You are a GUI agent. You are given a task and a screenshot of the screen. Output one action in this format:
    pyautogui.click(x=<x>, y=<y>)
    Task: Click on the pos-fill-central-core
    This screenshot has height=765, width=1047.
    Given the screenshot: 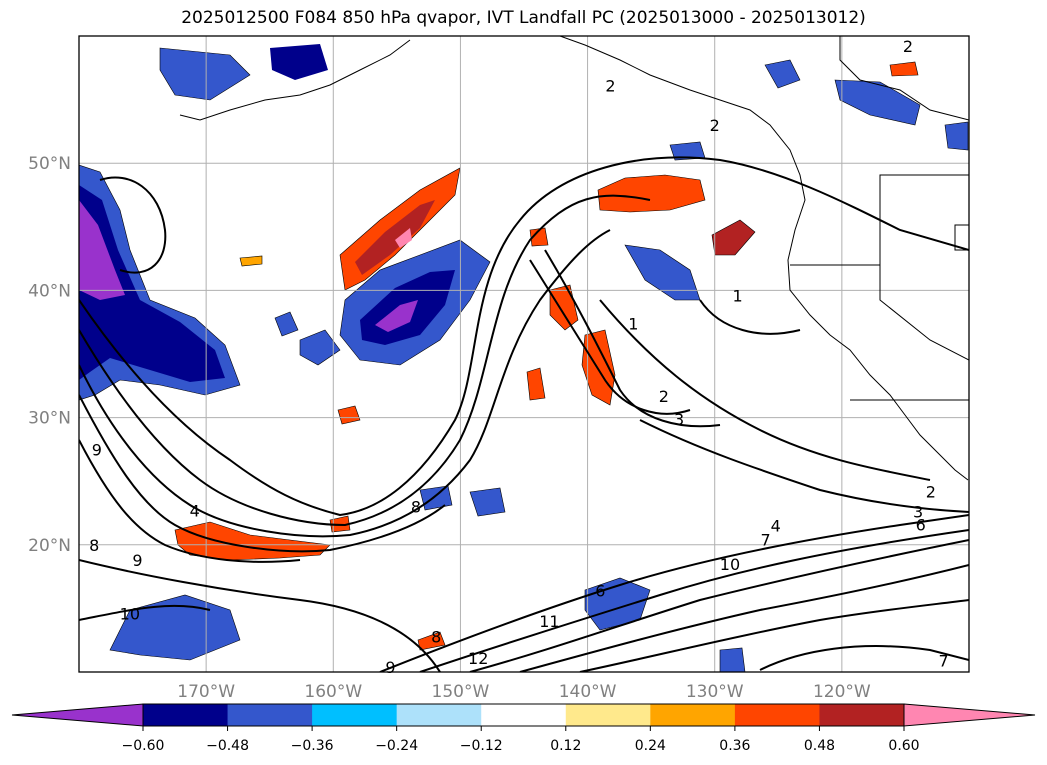 What is the action you would take?
    pyautogui.click(x=395, y=237)
    